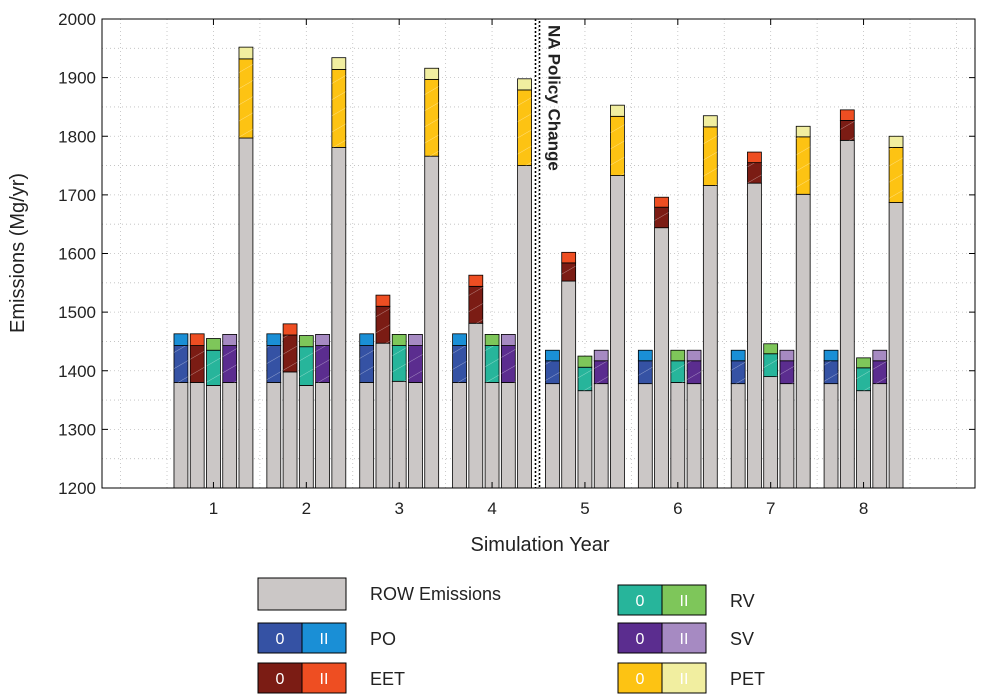  Describe the element at coordinates (511, 635) in the screenshot. I see `legend: ROW Emissions 0 II PO 0 II EET 0 II RV 0 II SV 0 II PET` at that location.